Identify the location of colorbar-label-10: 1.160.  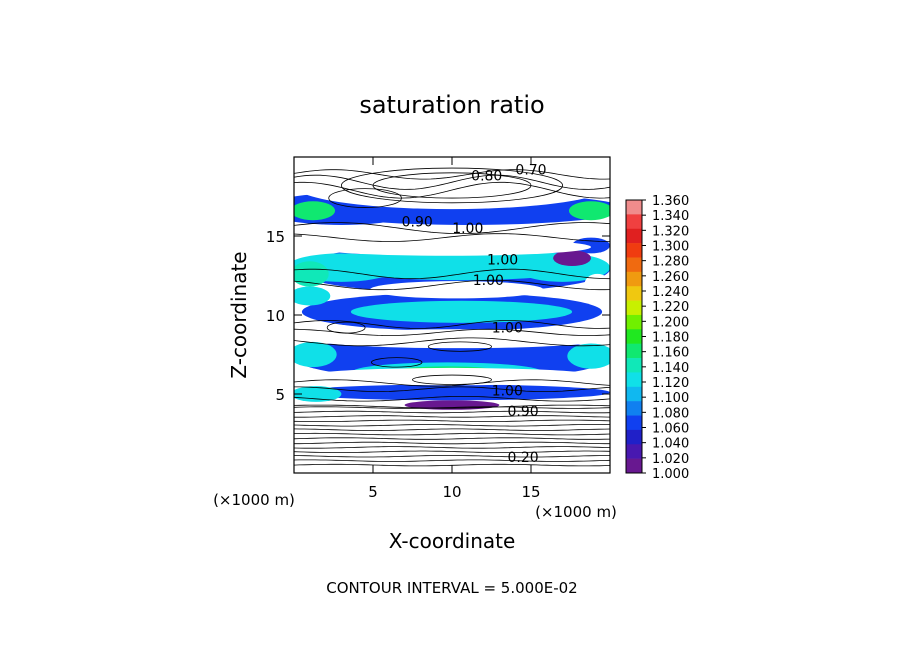
(670, 353).